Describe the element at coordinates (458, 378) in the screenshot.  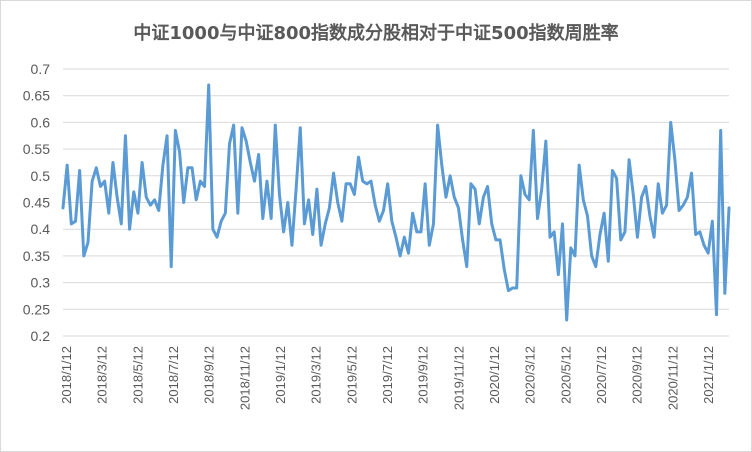
I see `x-tick-label: 2019/11/12` at that location.